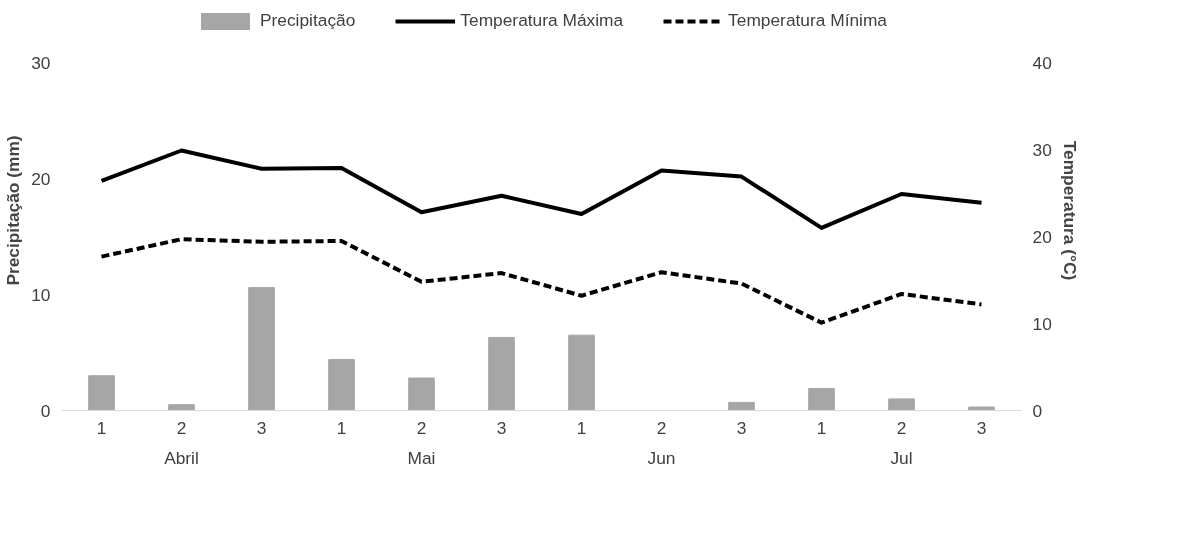  I want to click on y2-axis-title: Temperatura (°C), so click(1069, 210).